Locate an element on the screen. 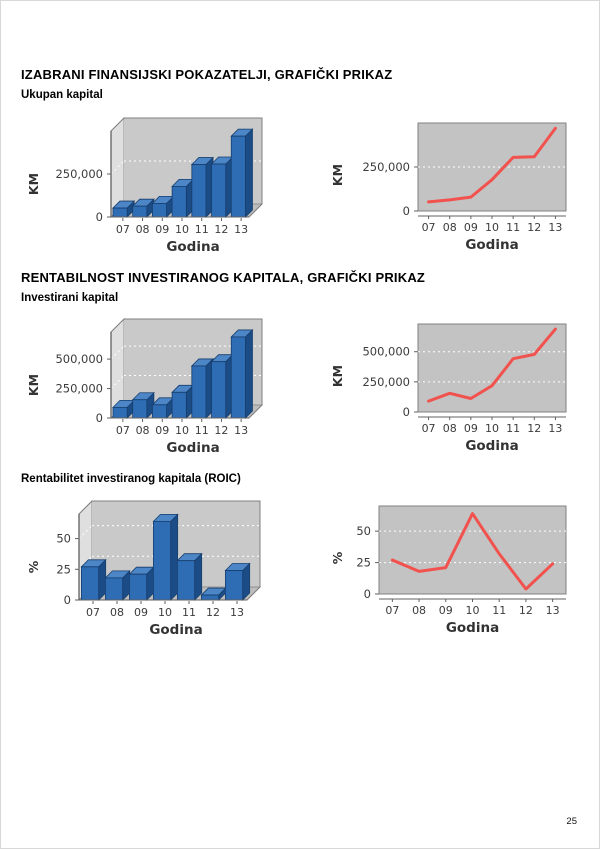 This screenshot has width=600, height=849. chart-total-capital-bar3d: 0 250,000 07 08 09 10 11 12 13 Godina KM is located at coordinates (157, 188).